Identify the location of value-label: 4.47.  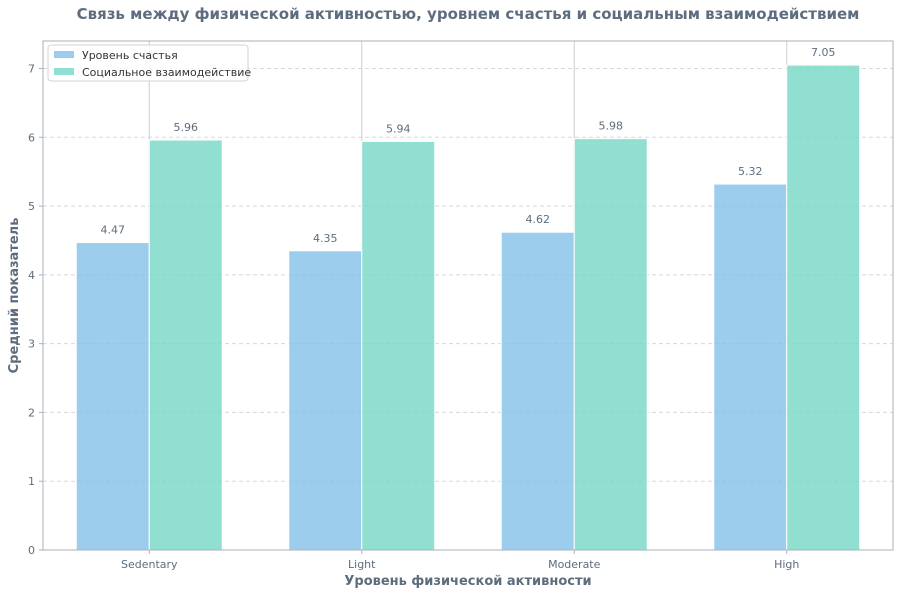
(113, 230).